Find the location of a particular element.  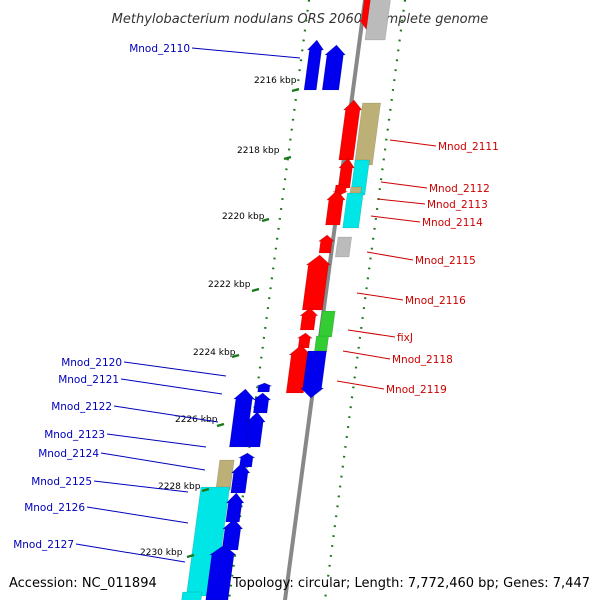

gene-label-right: Mnod_2115 is located at coordinates (445, 261).